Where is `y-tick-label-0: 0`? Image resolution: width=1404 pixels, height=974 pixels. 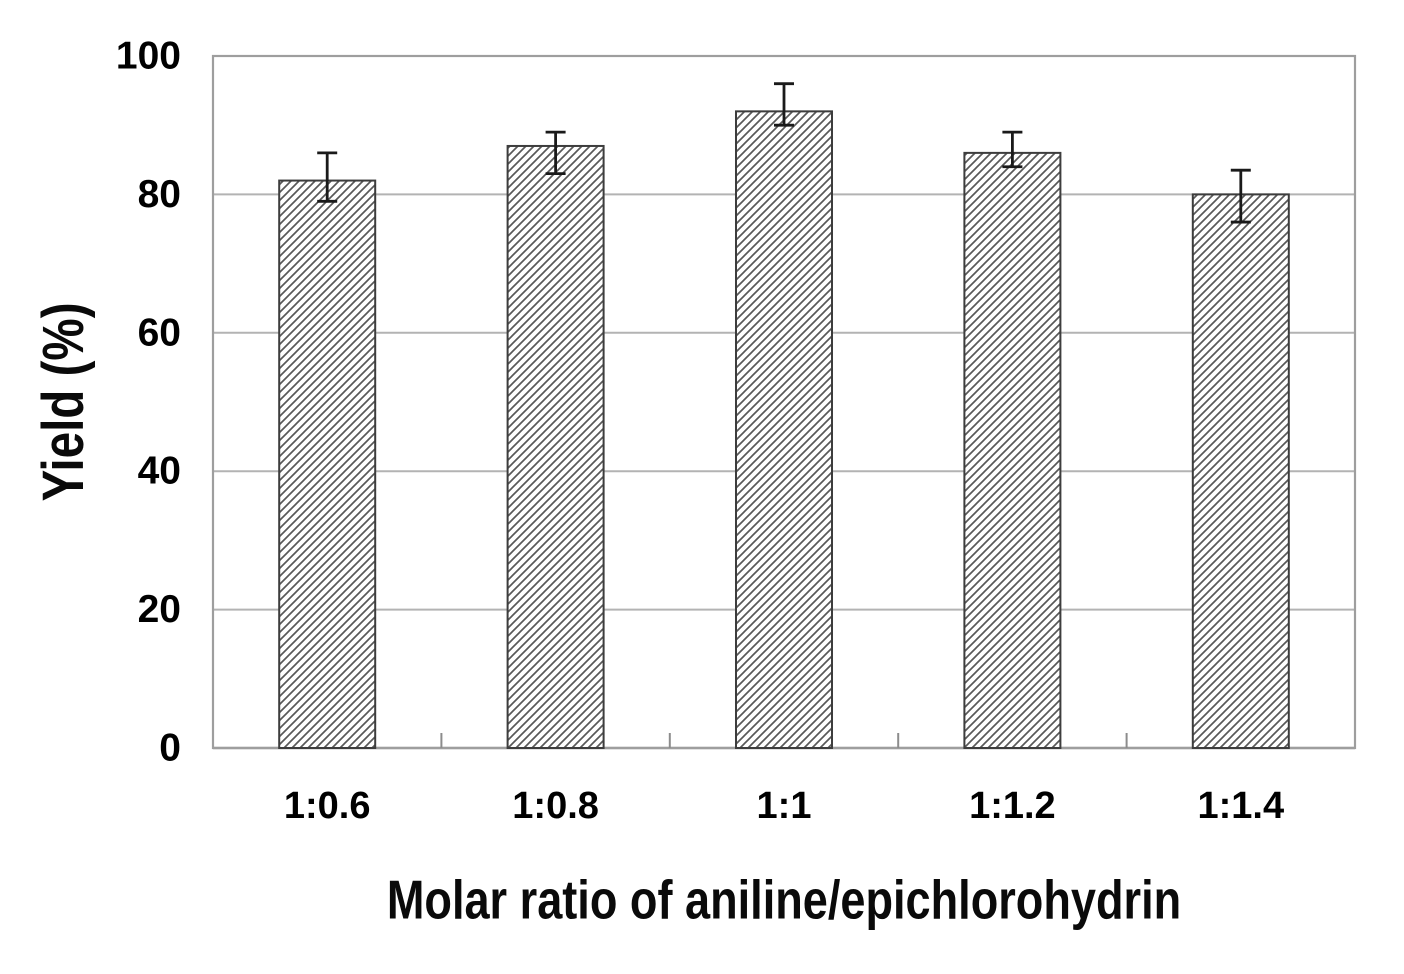
y-tick-label-0: 0 is located at coordinates (170, 748).